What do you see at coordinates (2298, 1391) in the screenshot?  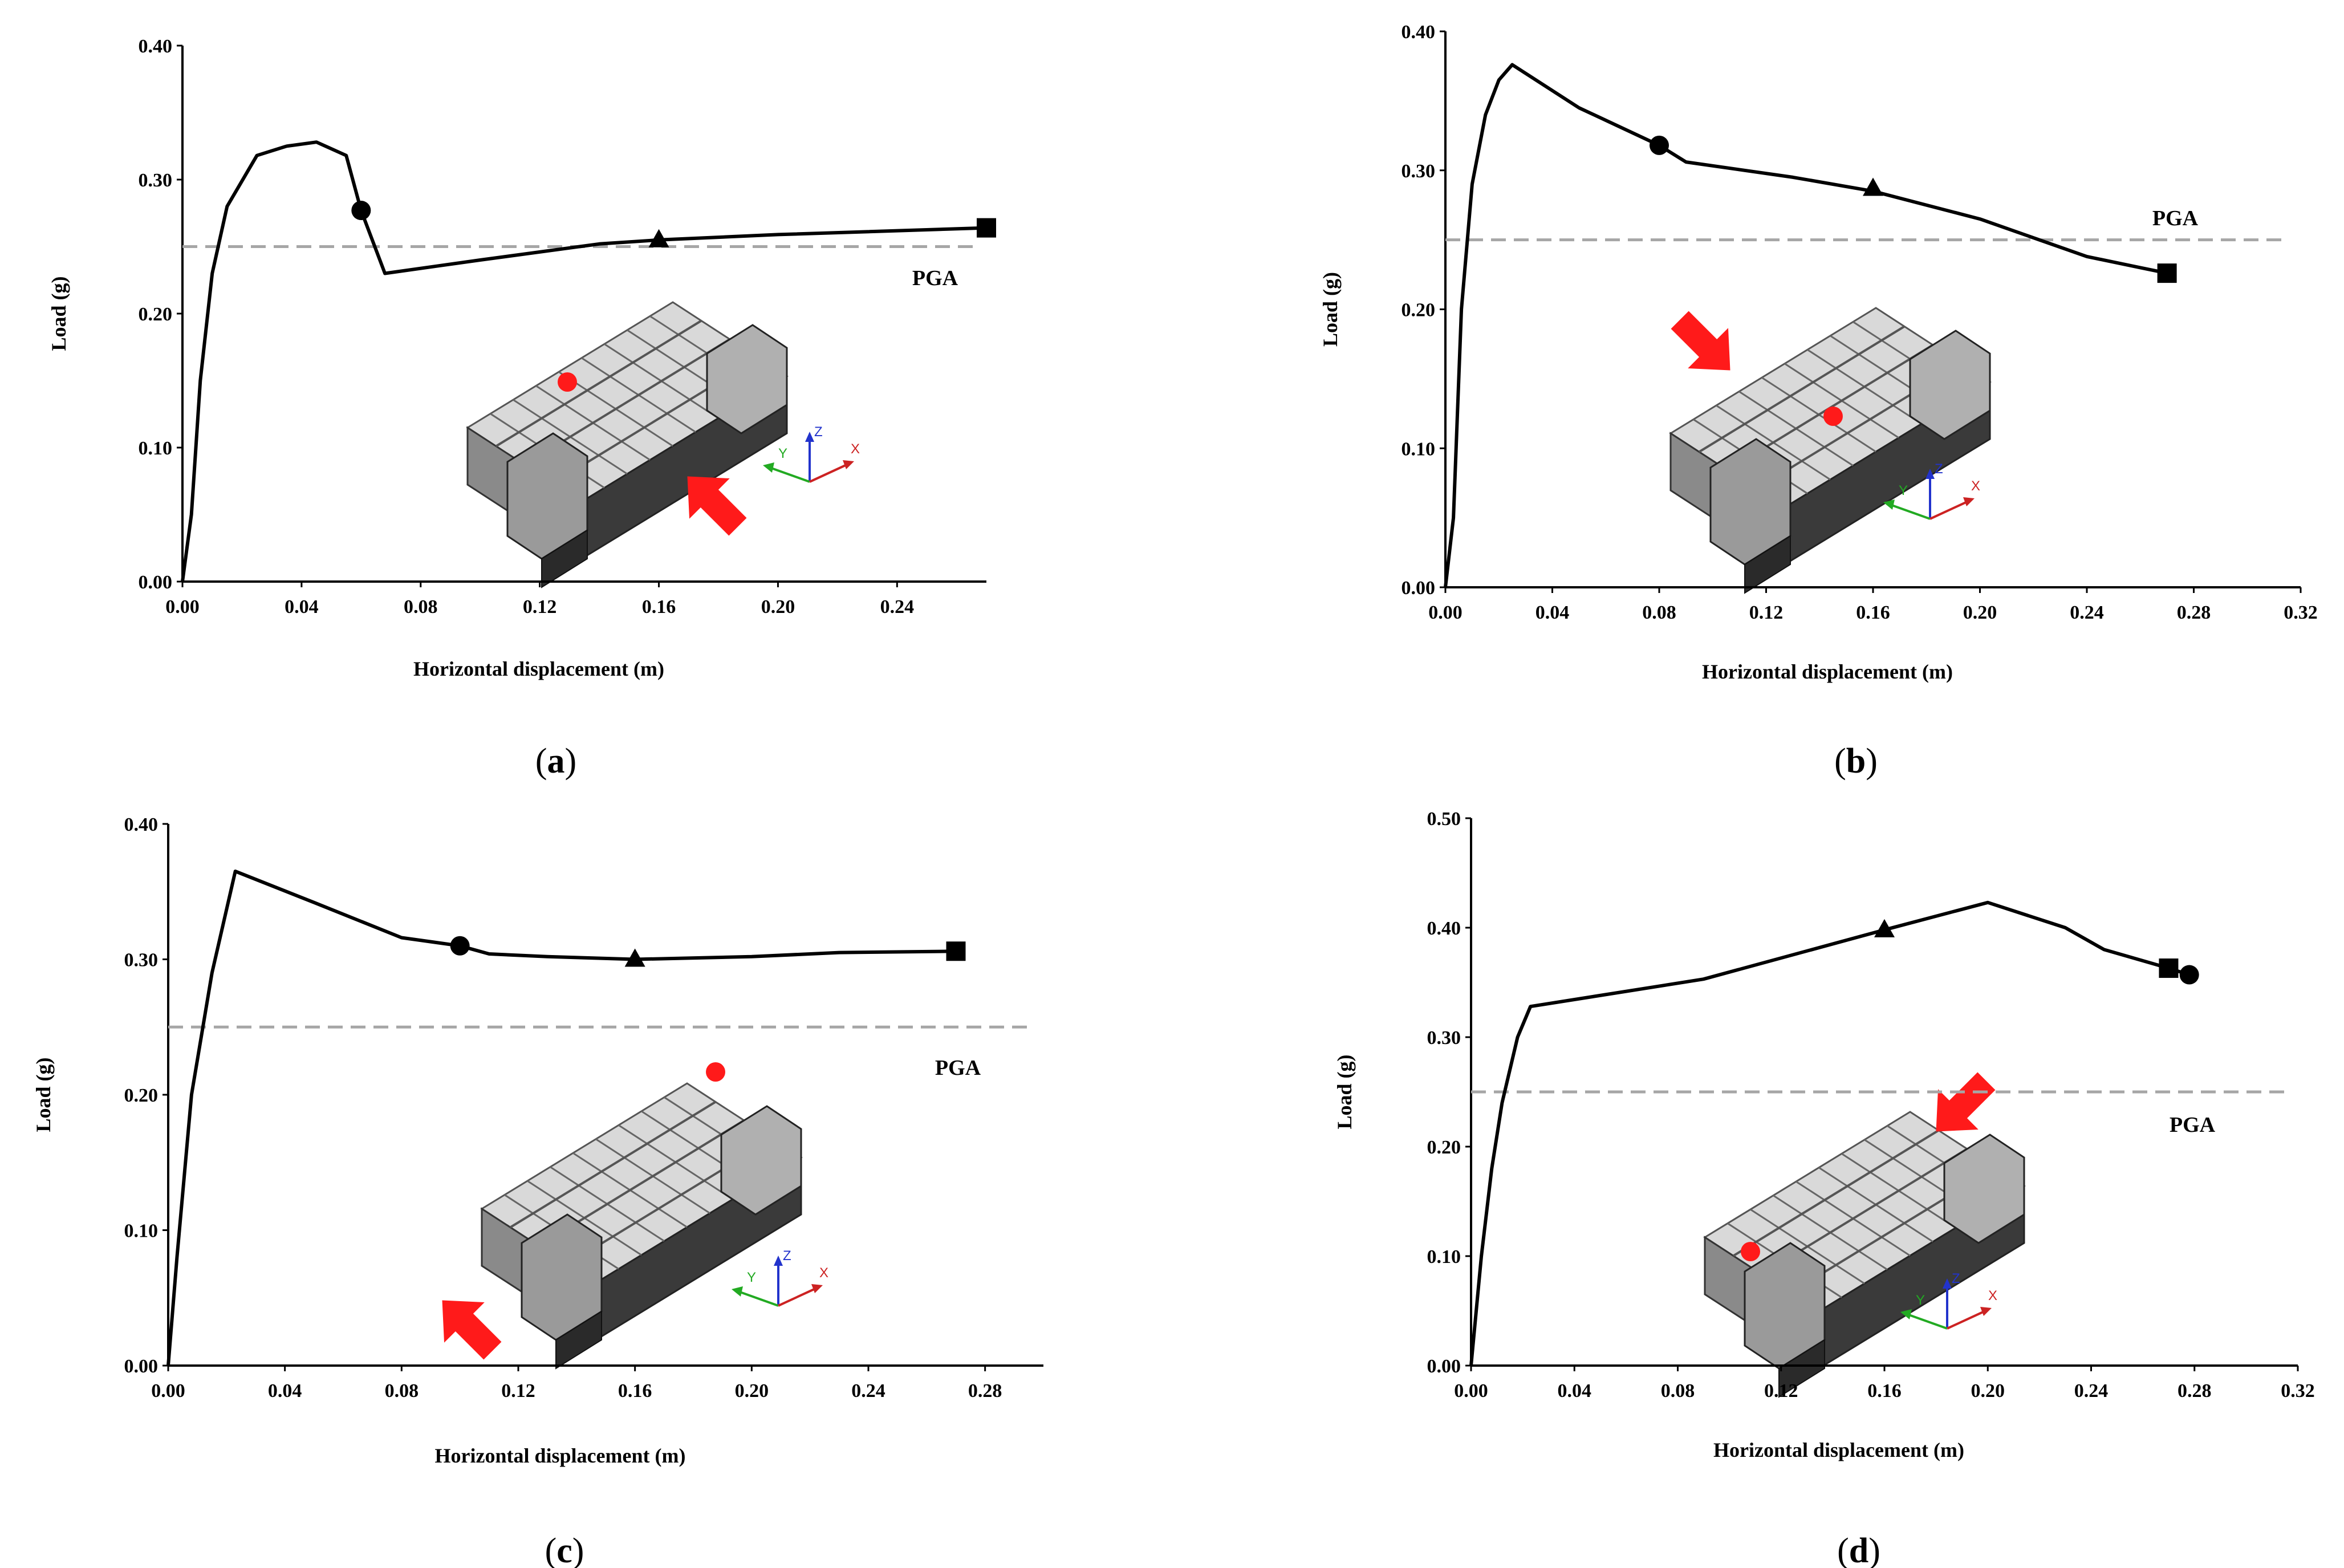 I see `x-tick-label: 0.32` at bounding box center [2298, 1391].